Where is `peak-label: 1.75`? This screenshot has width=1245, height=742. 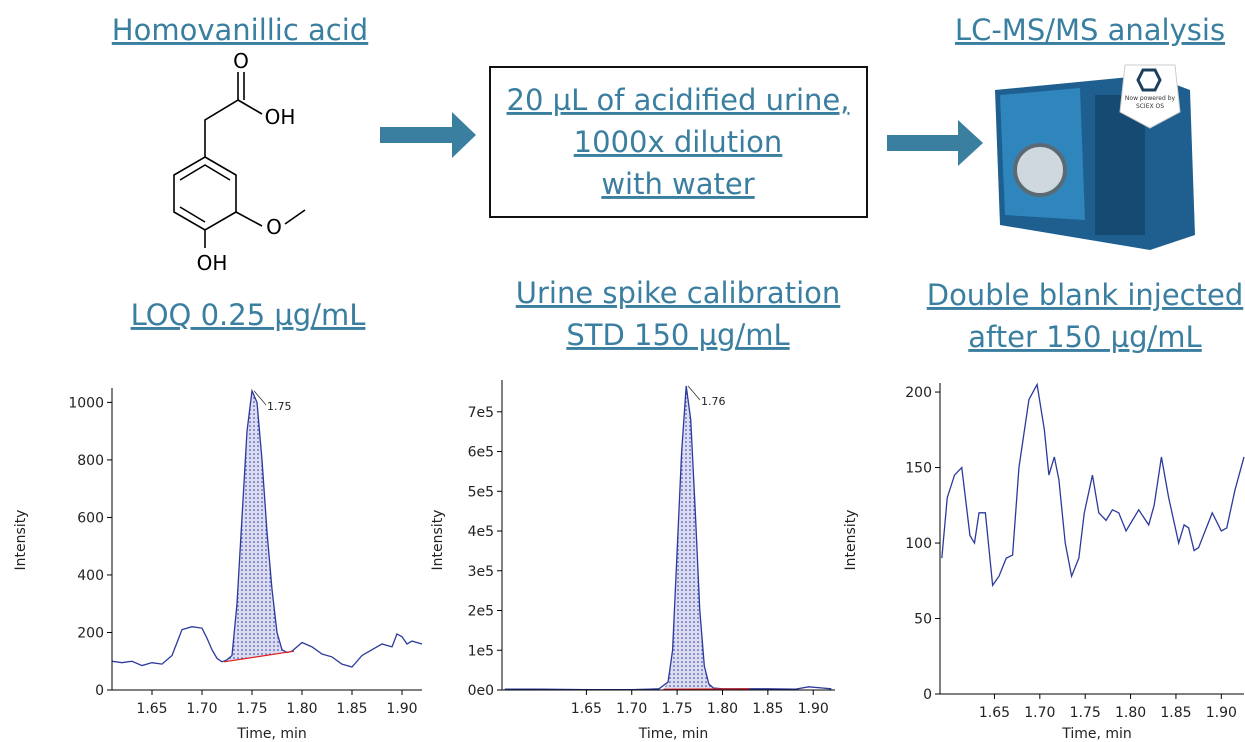 peak-label: 1.75 is located at coordinates (279, 406).